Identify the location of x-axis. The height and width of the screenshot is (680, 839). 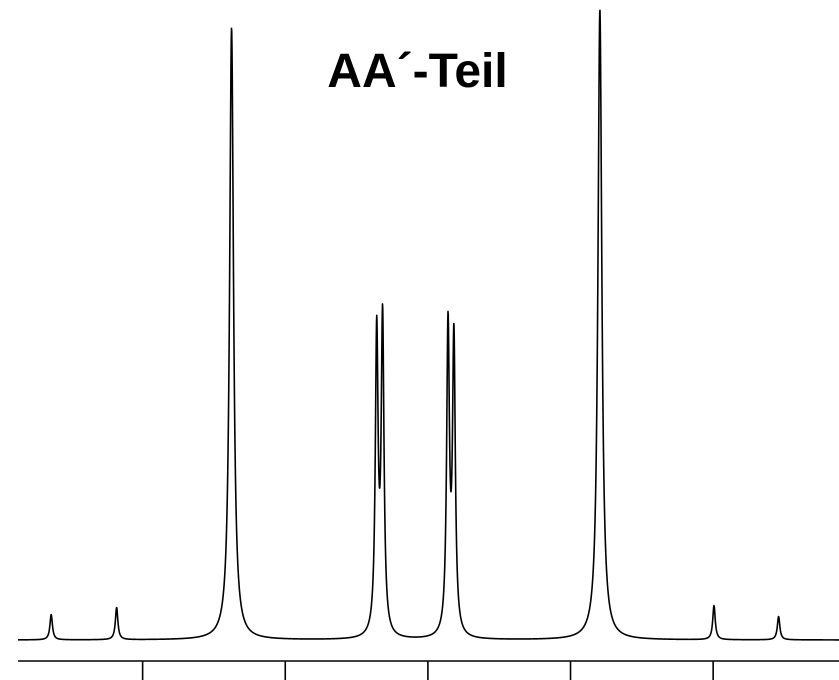
(428, 670).